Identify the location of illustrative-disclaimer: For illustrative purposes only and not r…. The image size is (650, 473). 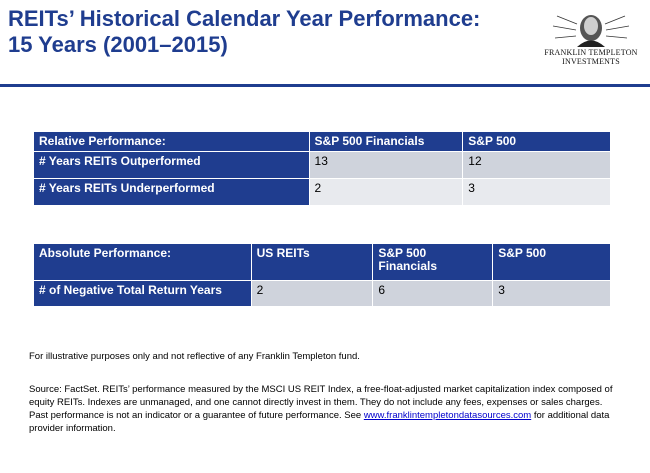
(194, 356).